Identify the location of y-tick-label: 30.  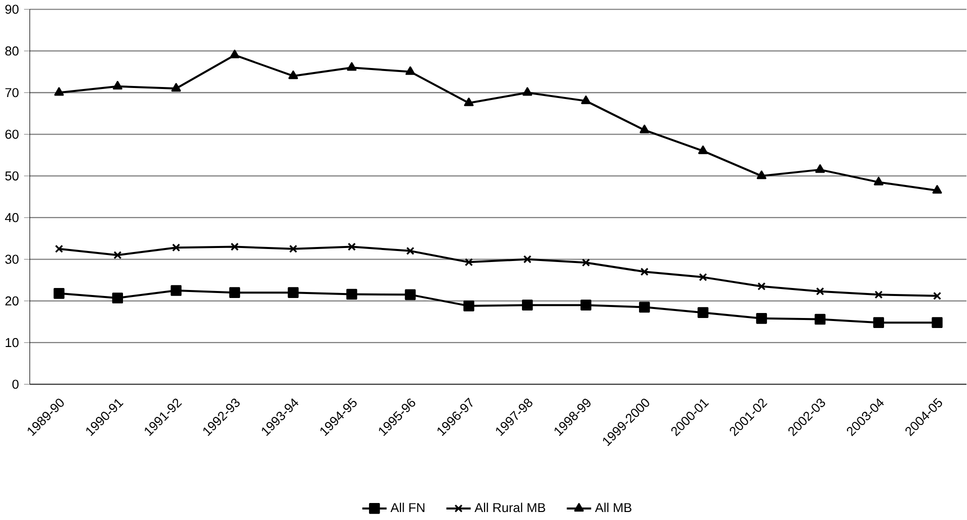
(12, 259).